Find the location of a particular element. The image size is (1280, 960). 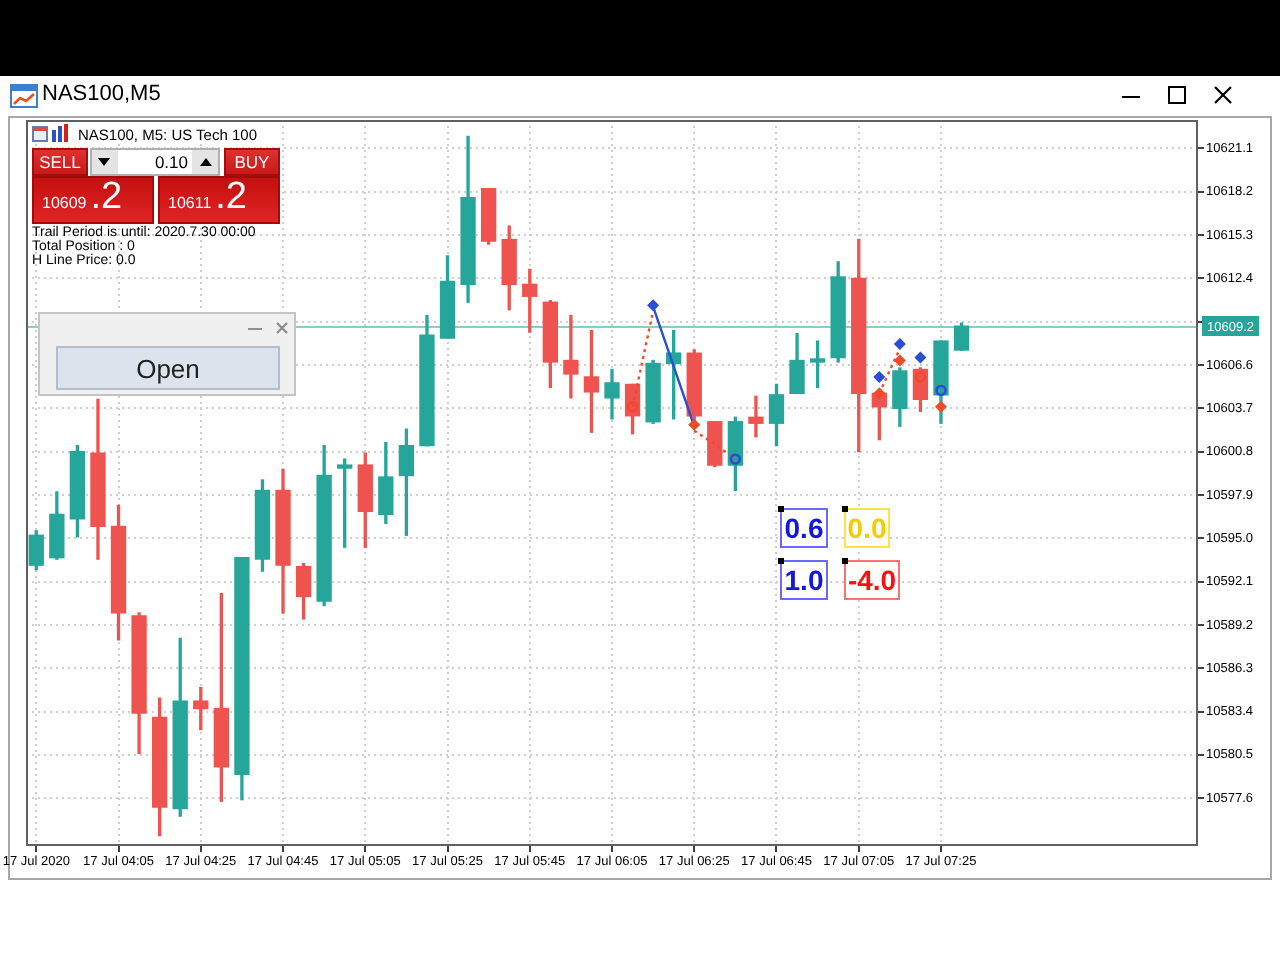

annotation: Open is located at coordinates (168, 368).